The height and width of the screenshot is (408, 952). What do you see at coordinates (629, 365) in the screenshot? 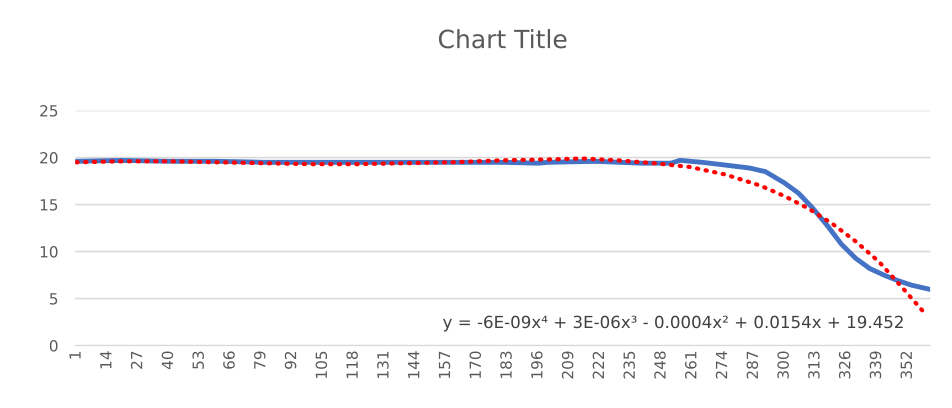
I see `x-tick-label: 235` at bounding box center [629, 365].